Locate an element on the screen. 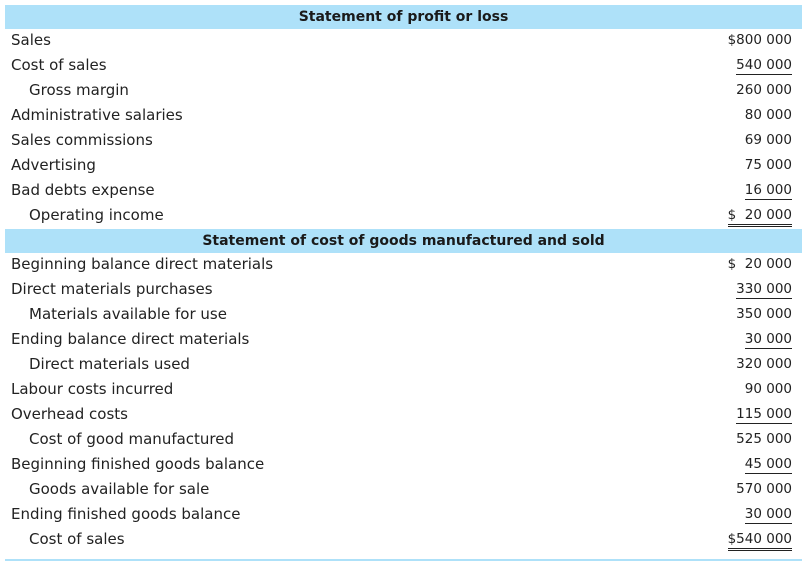 This screenshot has width=804, height=579. statement-row: Overhead costs 115 000 is located at coordinates (403, 415).